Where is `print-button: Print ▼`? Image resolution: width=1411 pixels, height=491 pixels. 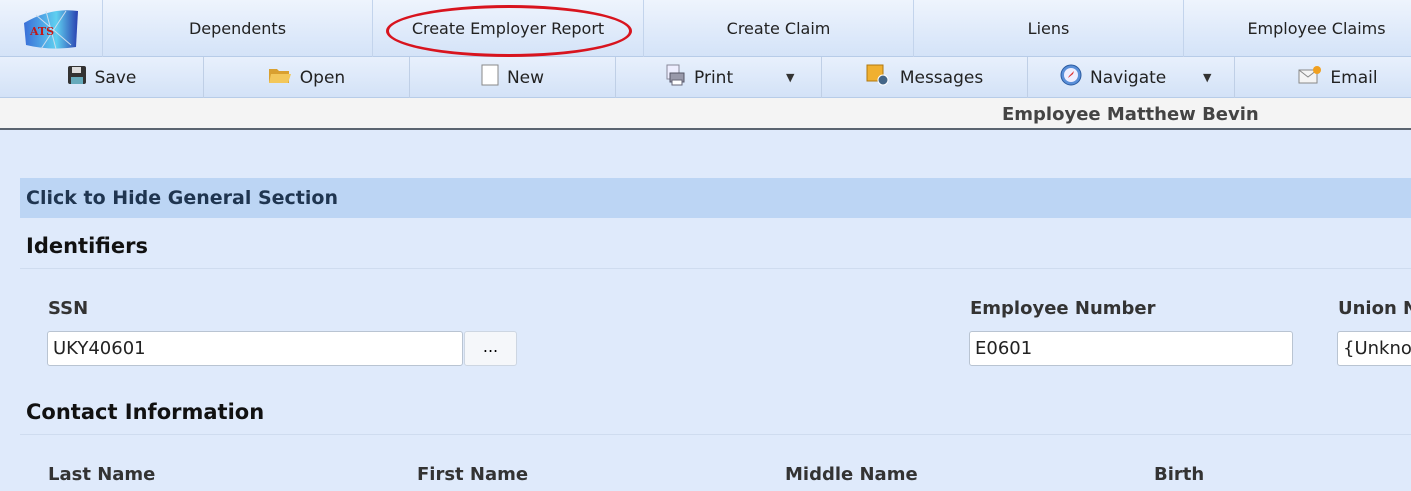
print-button: Print ▼ is located at coordinates (719, 77).